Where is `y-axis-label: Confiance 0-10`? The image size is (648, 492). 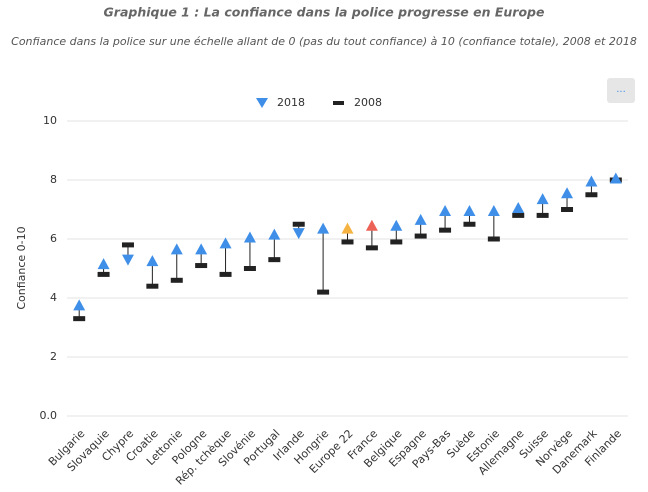 y-axis-label: Confiance 0-10 is located at coordinates (21, 267).